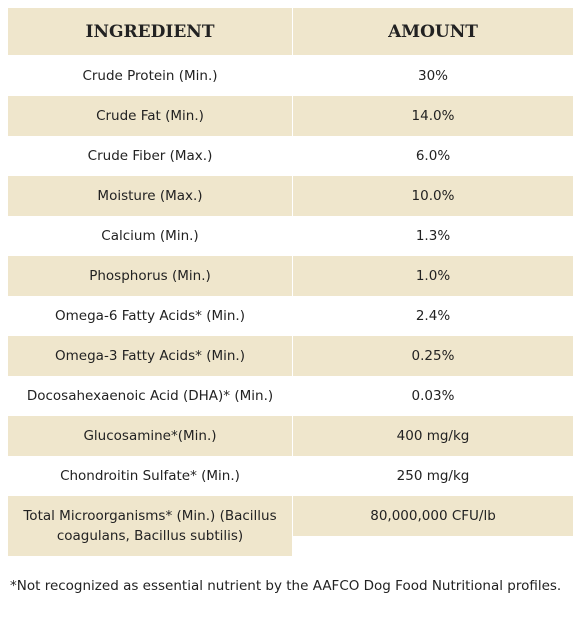  Describe the element at coordinates (432, 76) in the screenshot. I see `amount-cell: 30%` at that location.